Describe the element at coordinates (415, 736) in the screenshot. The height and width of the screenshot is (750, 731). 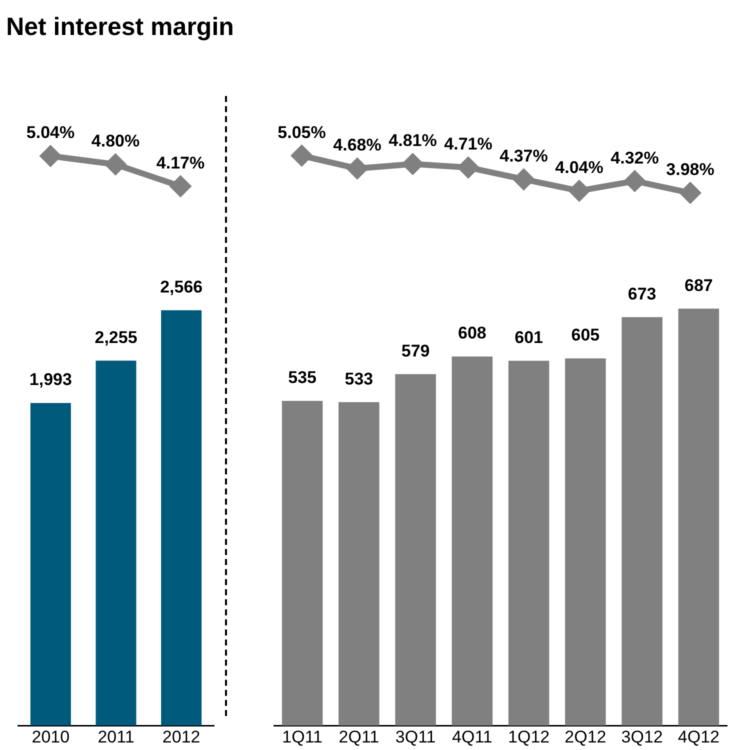
I see `x-tick-label: 3Q11` at that location.